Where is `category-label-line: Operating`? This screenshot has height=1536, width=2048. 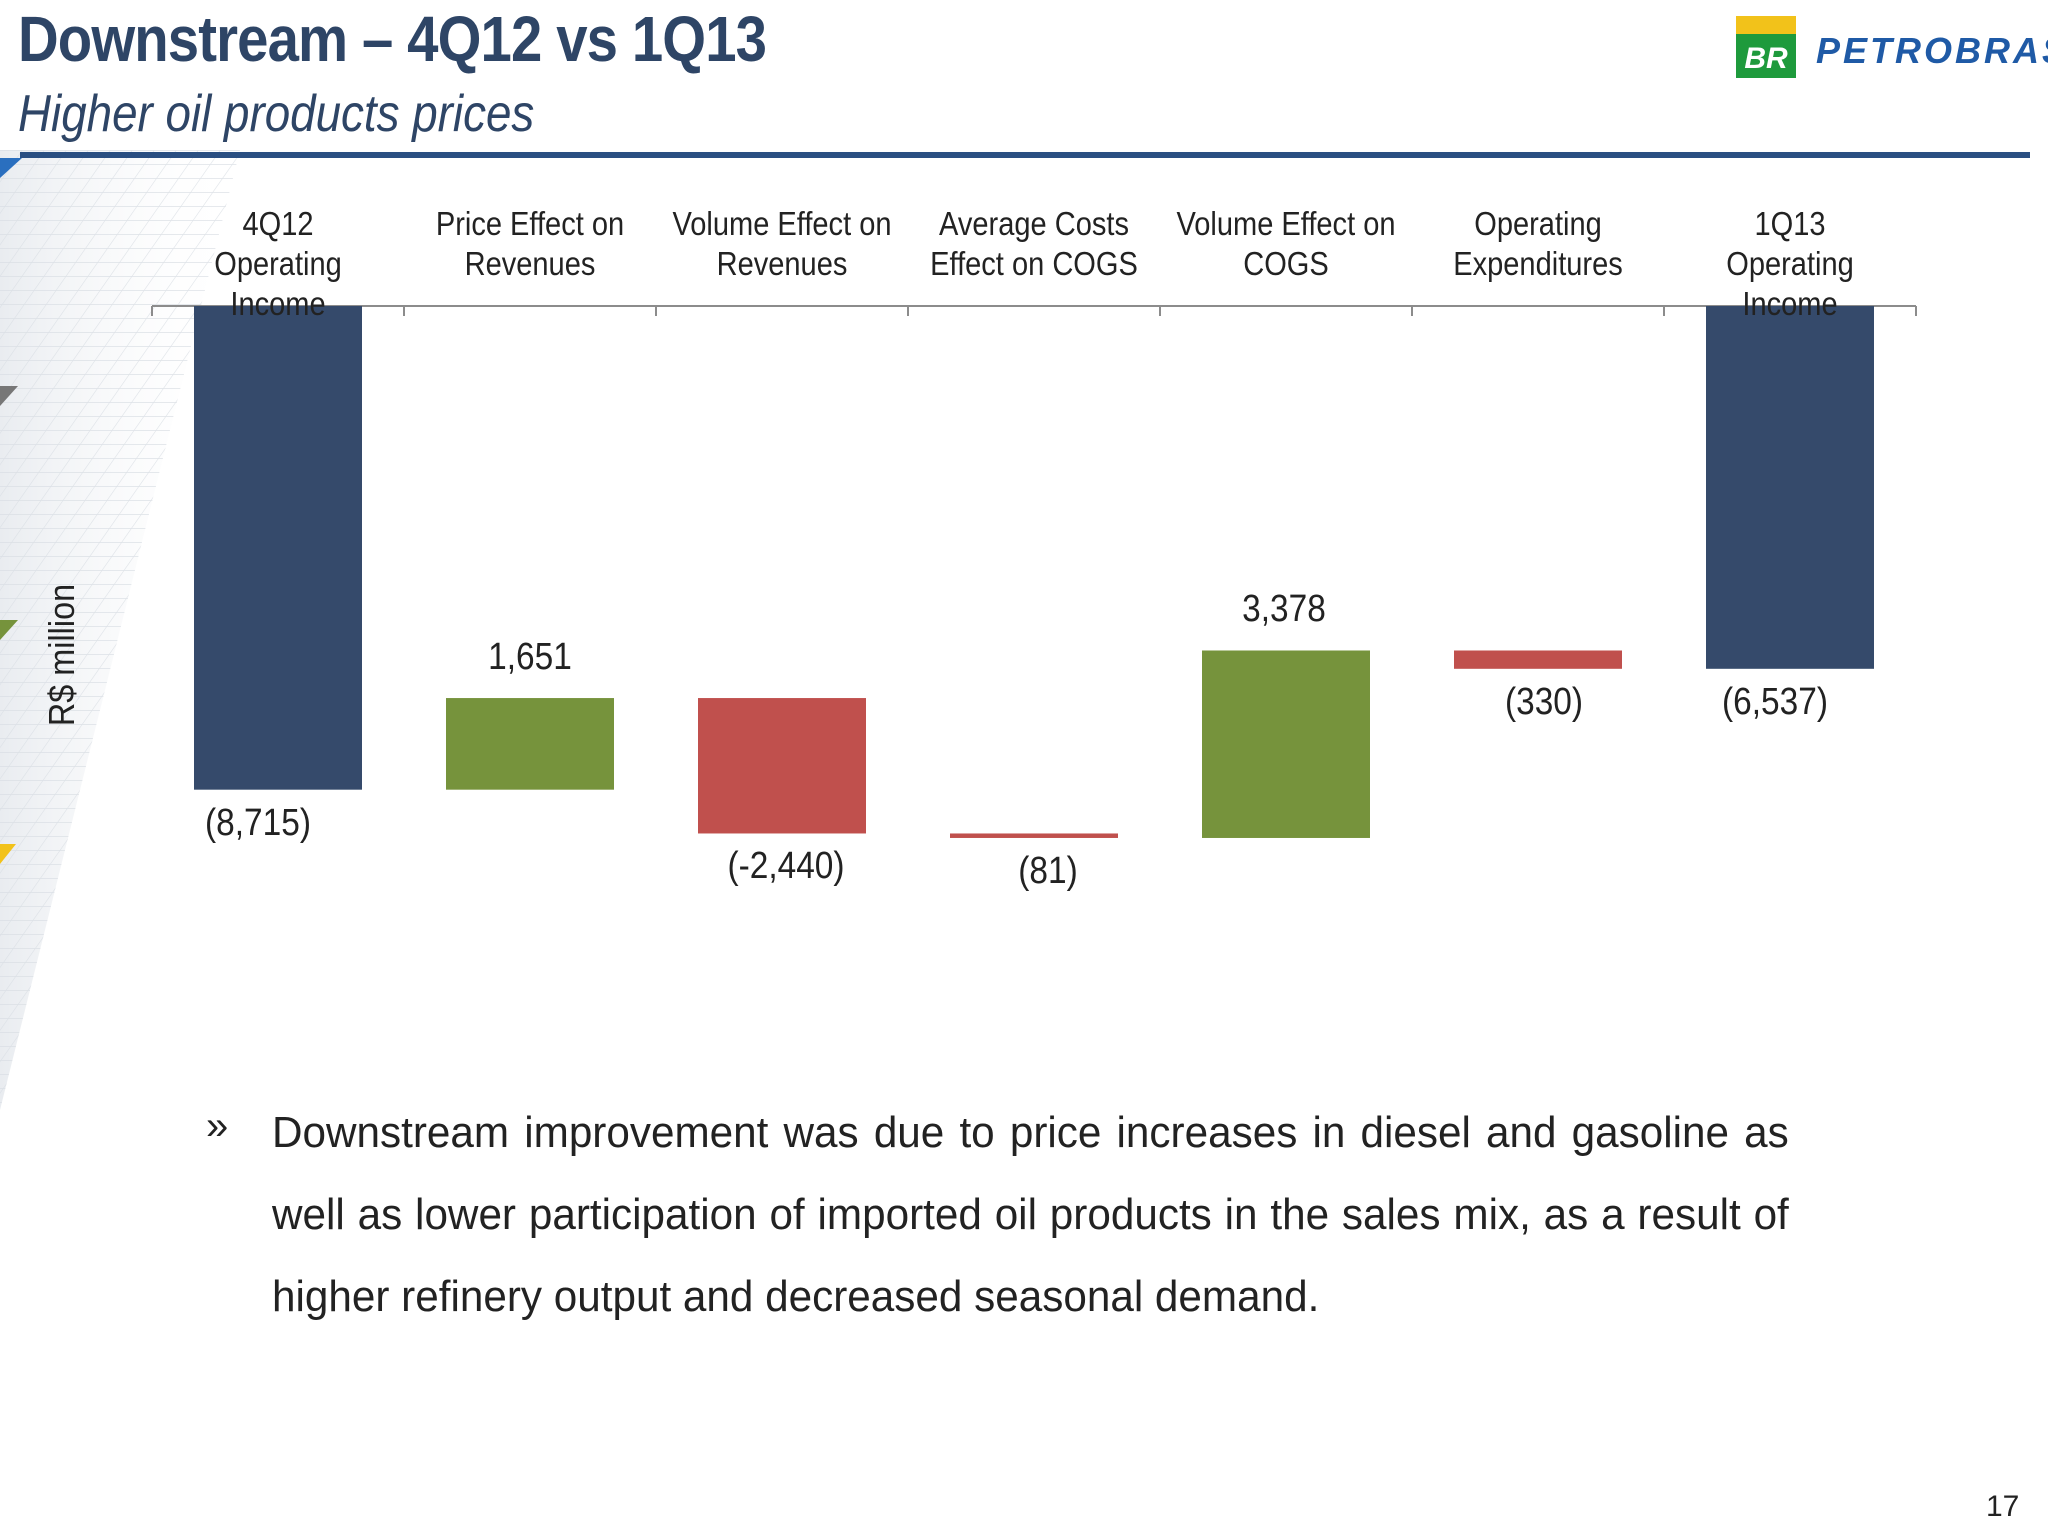
category-label-line: Operating is located at coordinates (1538, 223).